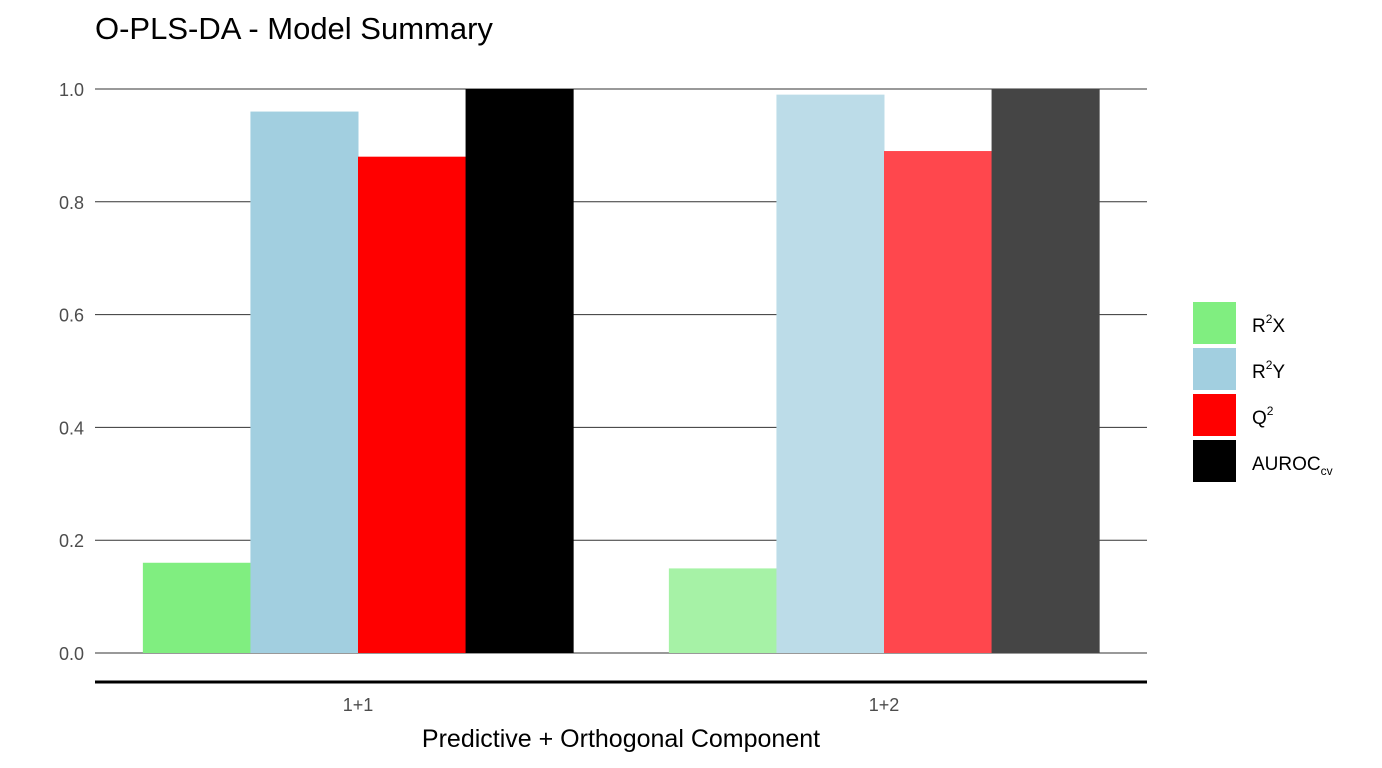 Image resolution: width=1382 pixels, height=768 pixels. I want to click on legend-key-r2y, so click(1214, 369).